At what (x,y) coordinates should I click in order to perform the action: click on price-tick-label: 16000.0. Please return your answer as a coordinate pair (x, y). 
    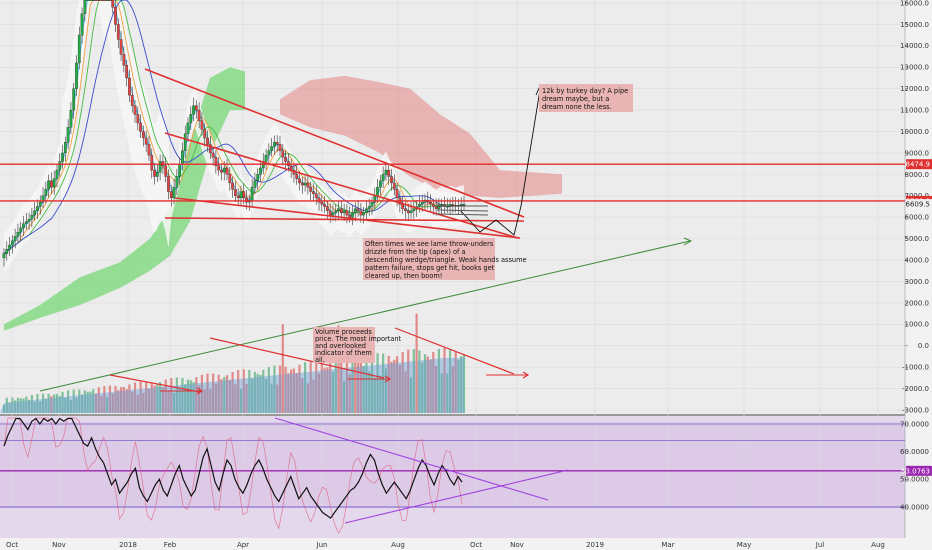
    Looking at the image, I should click on (914, 3).